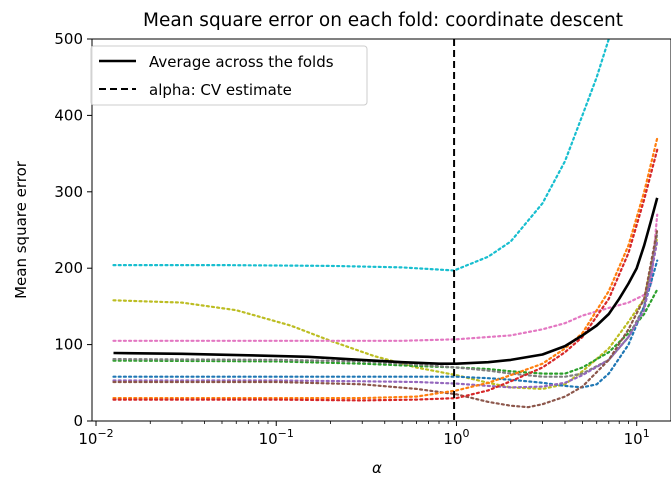 The width and height of the screenshot is (671, 479). I want to click on y-tick-label: 400, so click(68, 115).